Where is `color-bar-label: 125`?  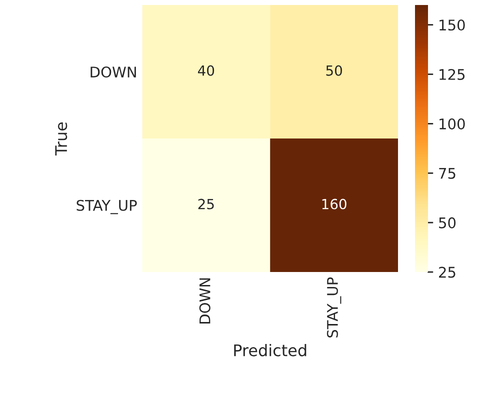 color-bar-label: 125 is located at coordinates (452, 74).